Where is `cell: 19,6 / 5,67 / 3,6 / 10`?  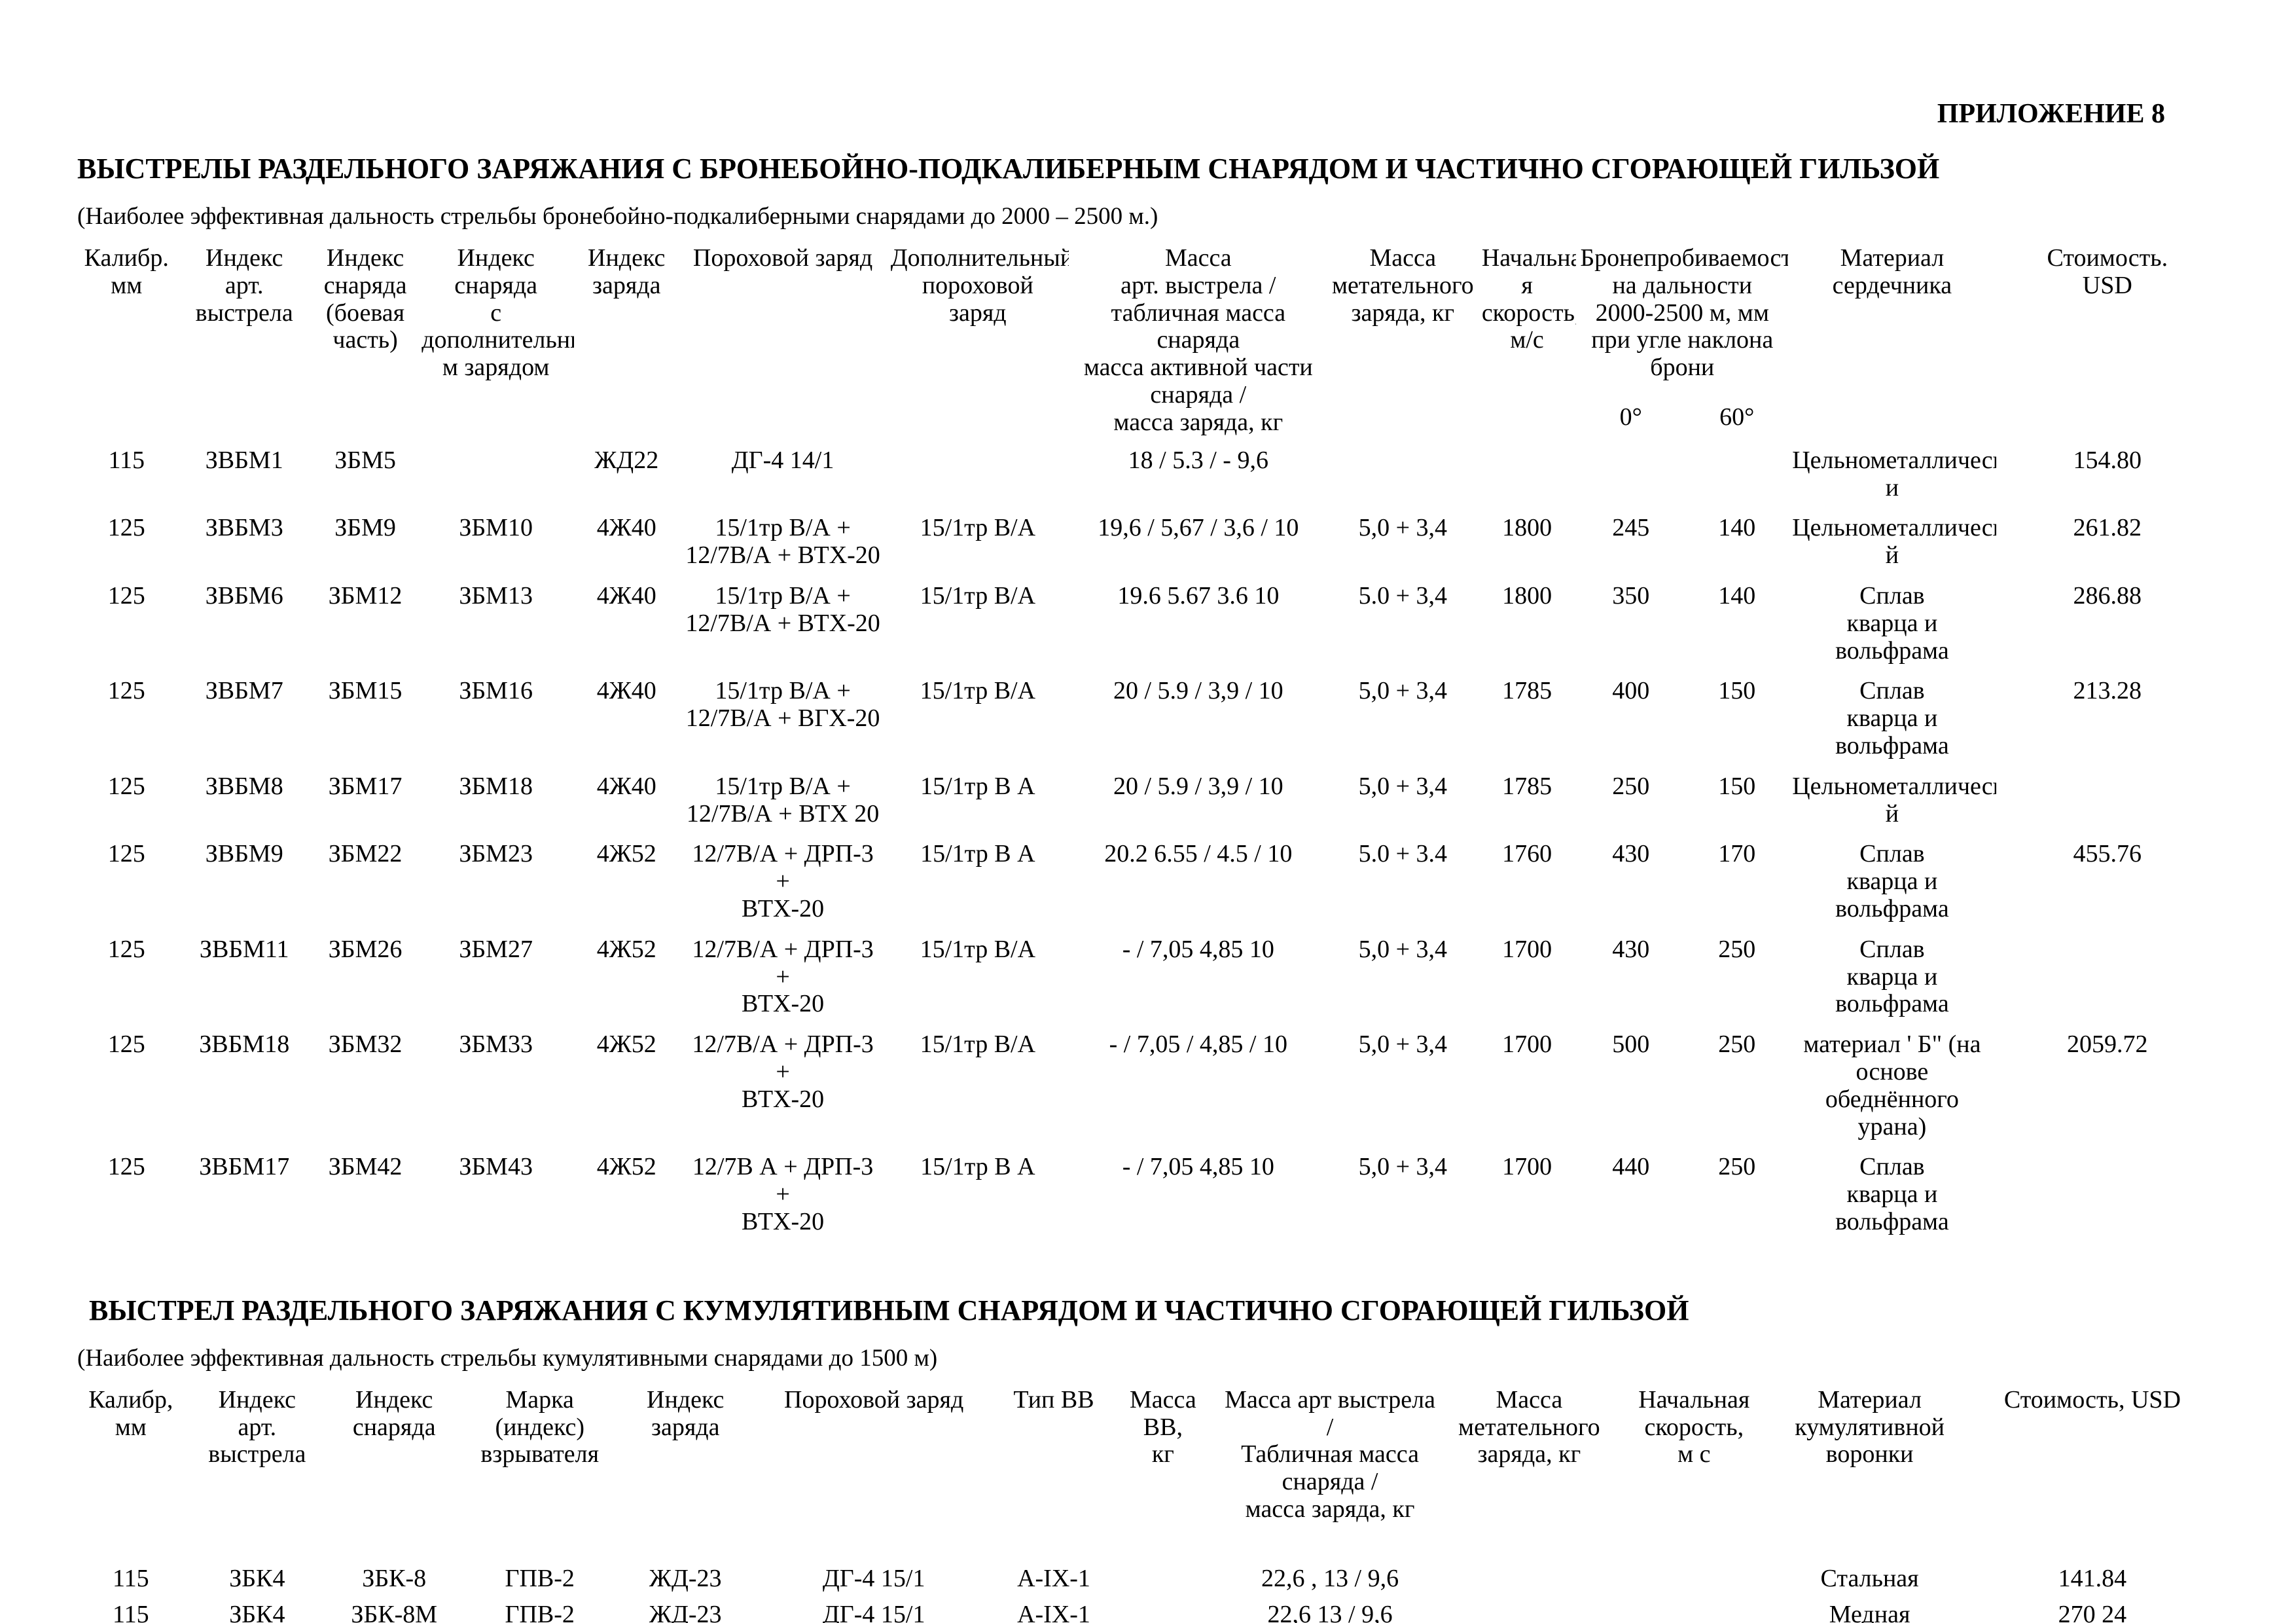
cell: 19,6 / 5,67 / 3,6 / 10 is located at coordinates (1198, 528).